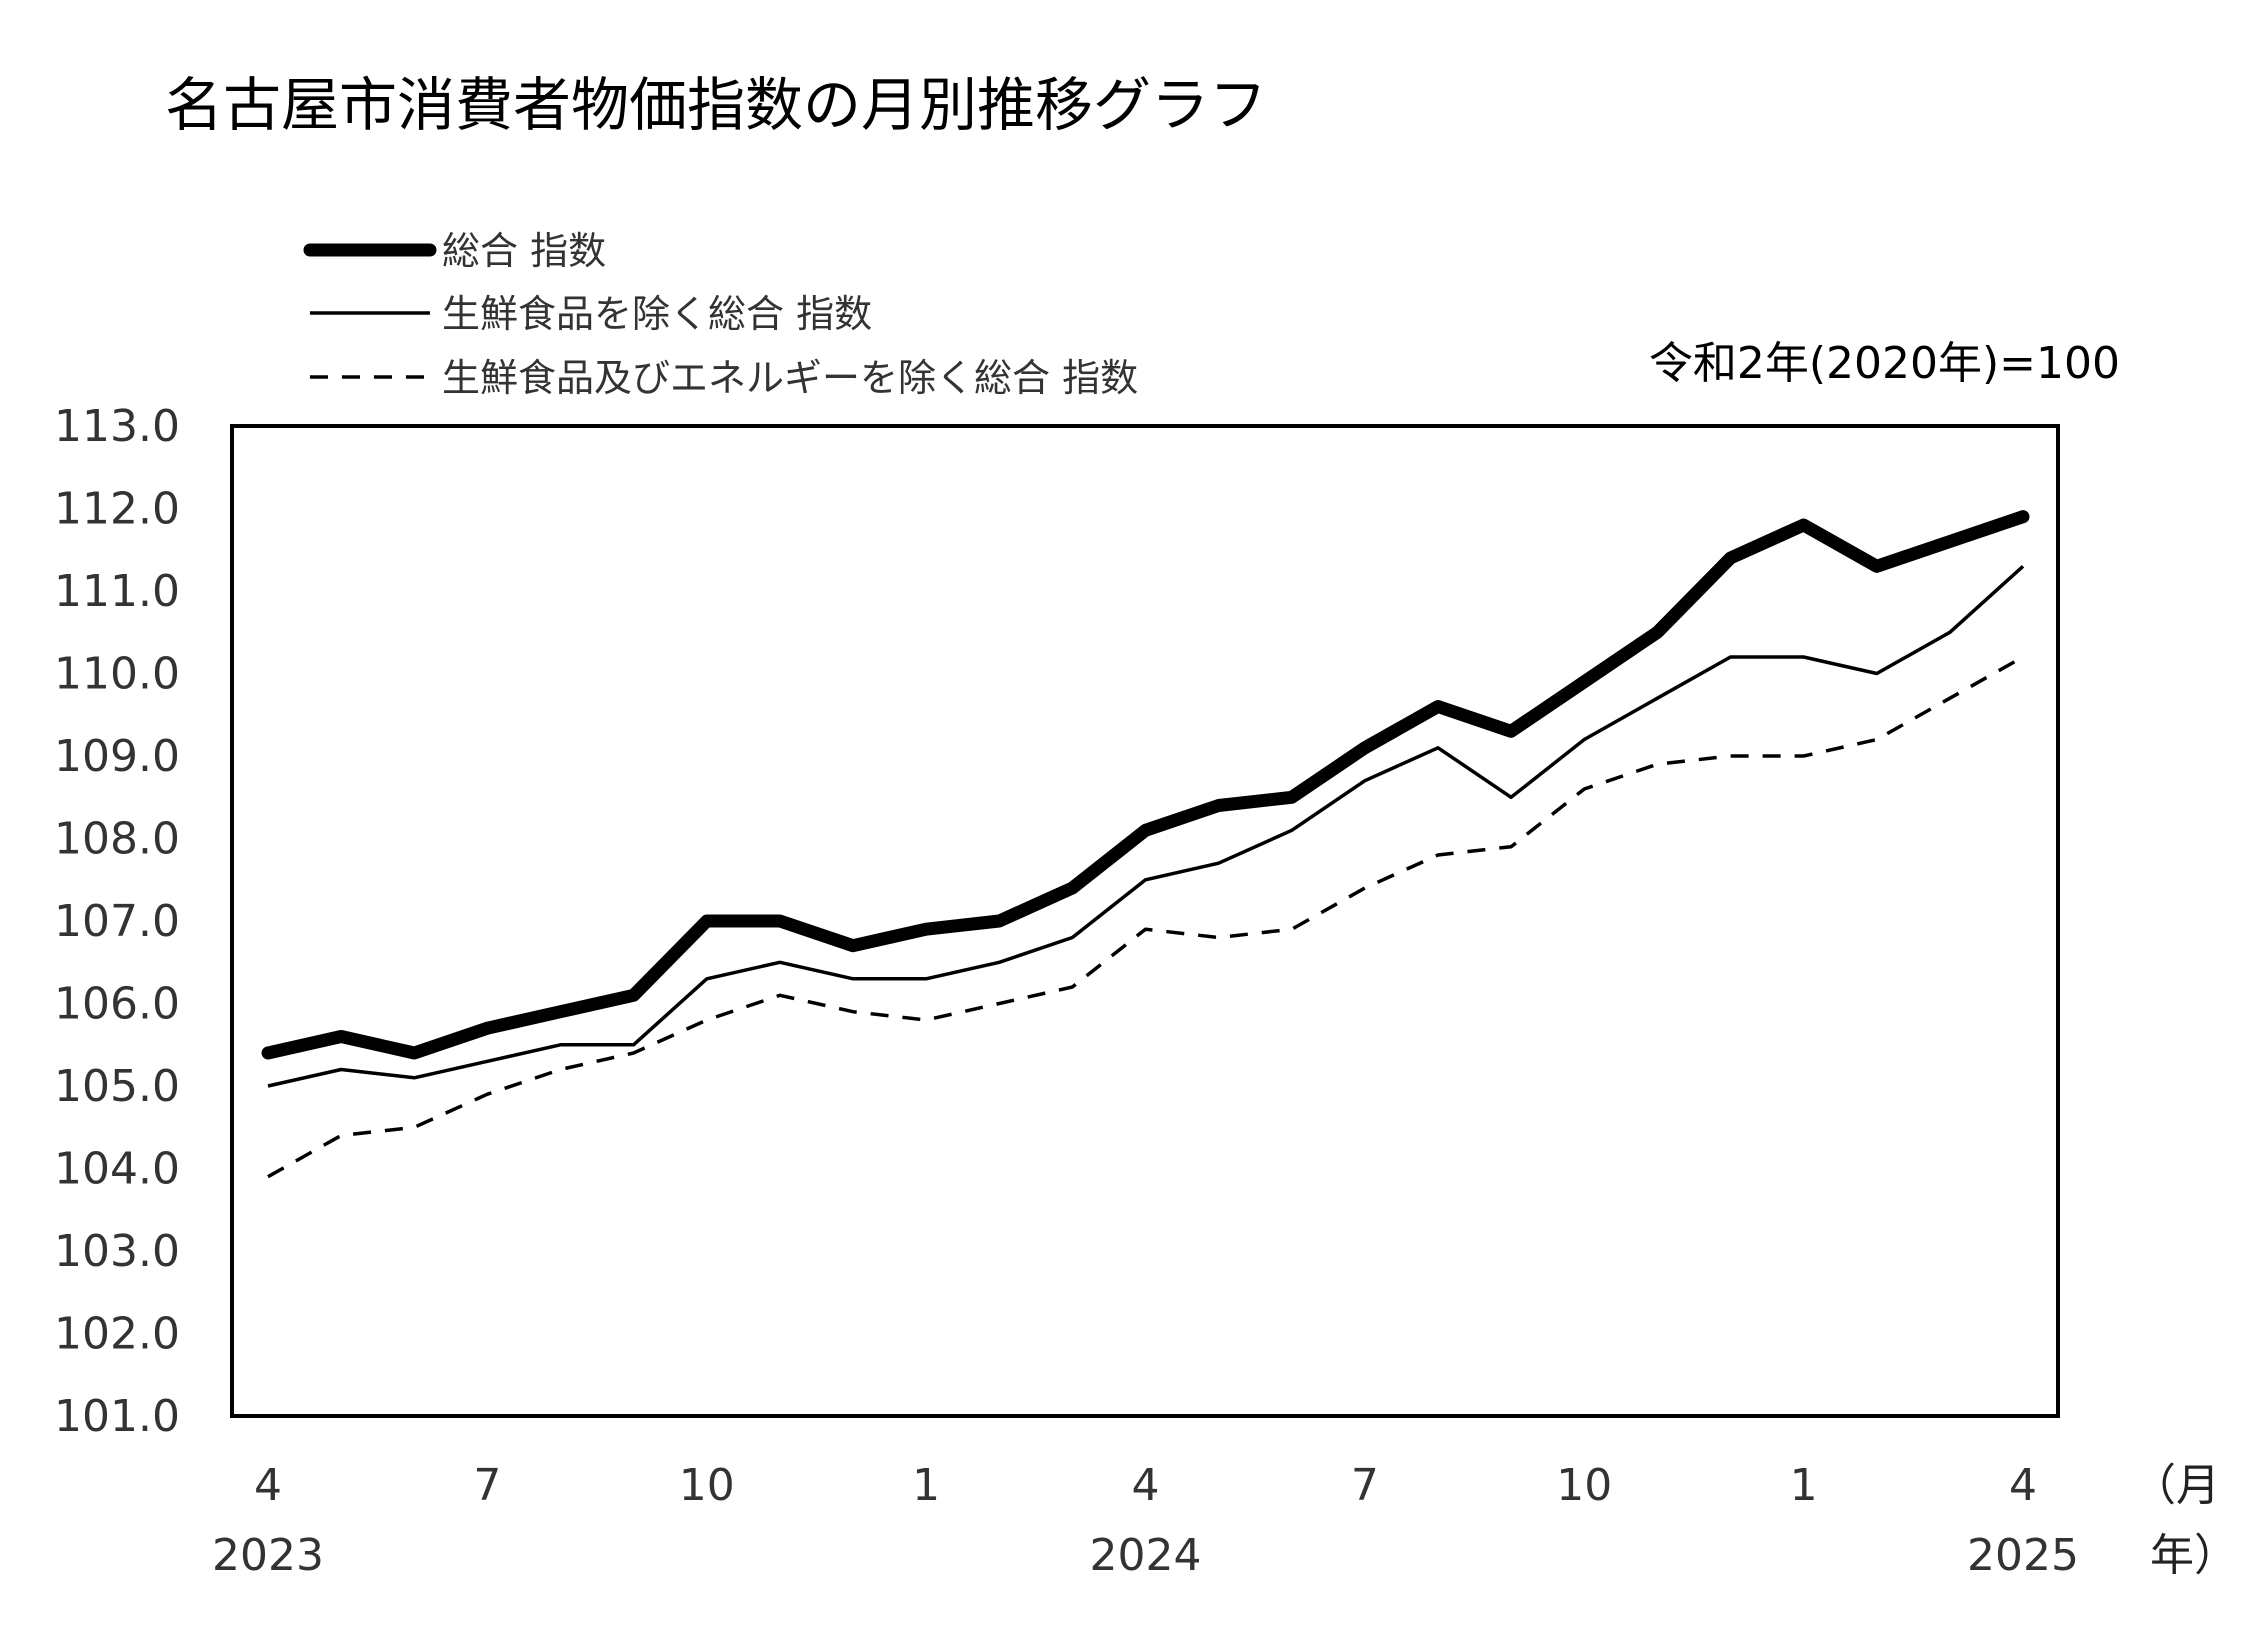  I want to click on y-tick-label: 113.0, so click(117, 426).